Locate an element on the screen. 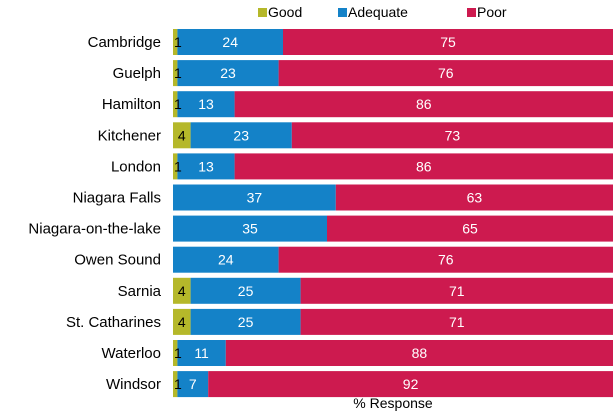 The width and height of the screenshot is (613, 415). legend-label-adequate: Adequate is located at coordinates (378, 12).